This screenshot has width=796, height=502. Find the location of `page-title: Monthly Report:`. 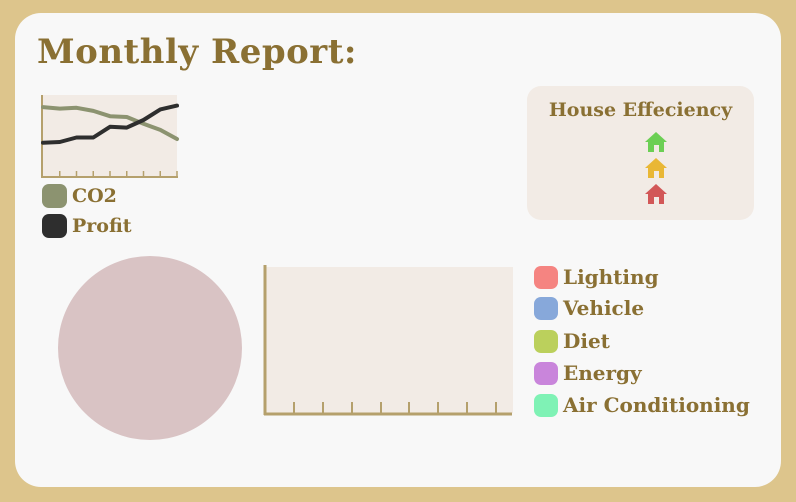

page-title: Monthly Report: is located at coordinates (197, 52).